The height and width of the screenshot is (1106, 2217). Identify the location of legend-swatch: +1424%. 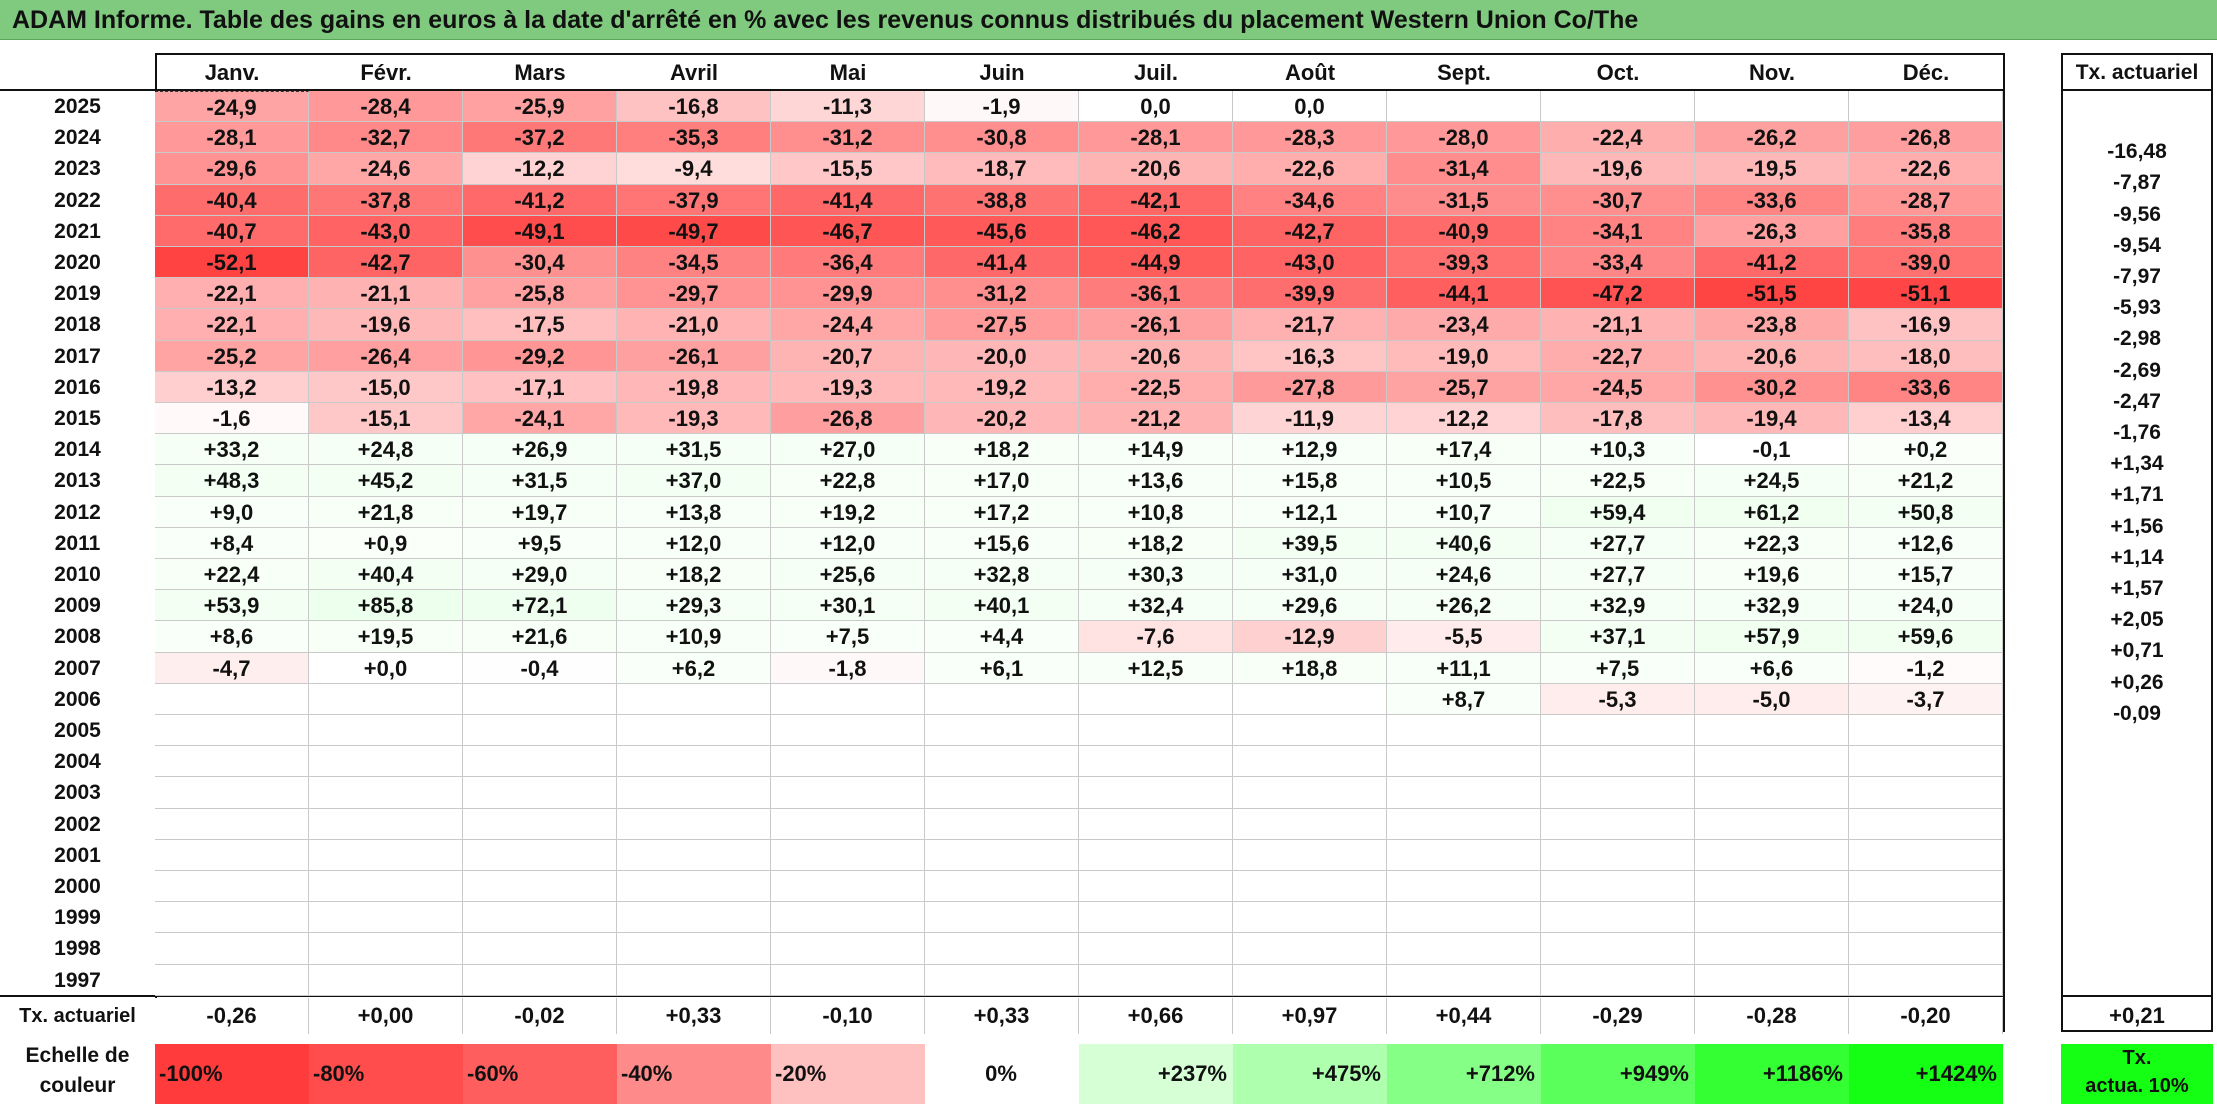
(1926, 1074).